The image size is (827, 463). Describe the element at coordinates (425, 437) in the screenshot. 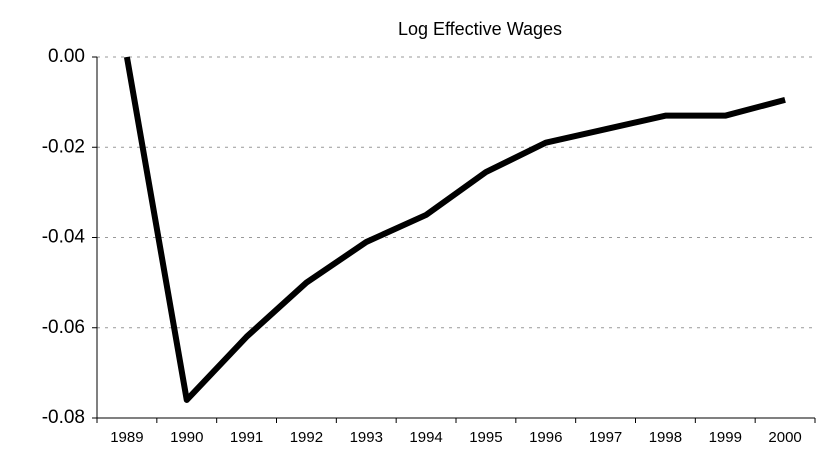

I see `x-tick-label: 1994` at that location.